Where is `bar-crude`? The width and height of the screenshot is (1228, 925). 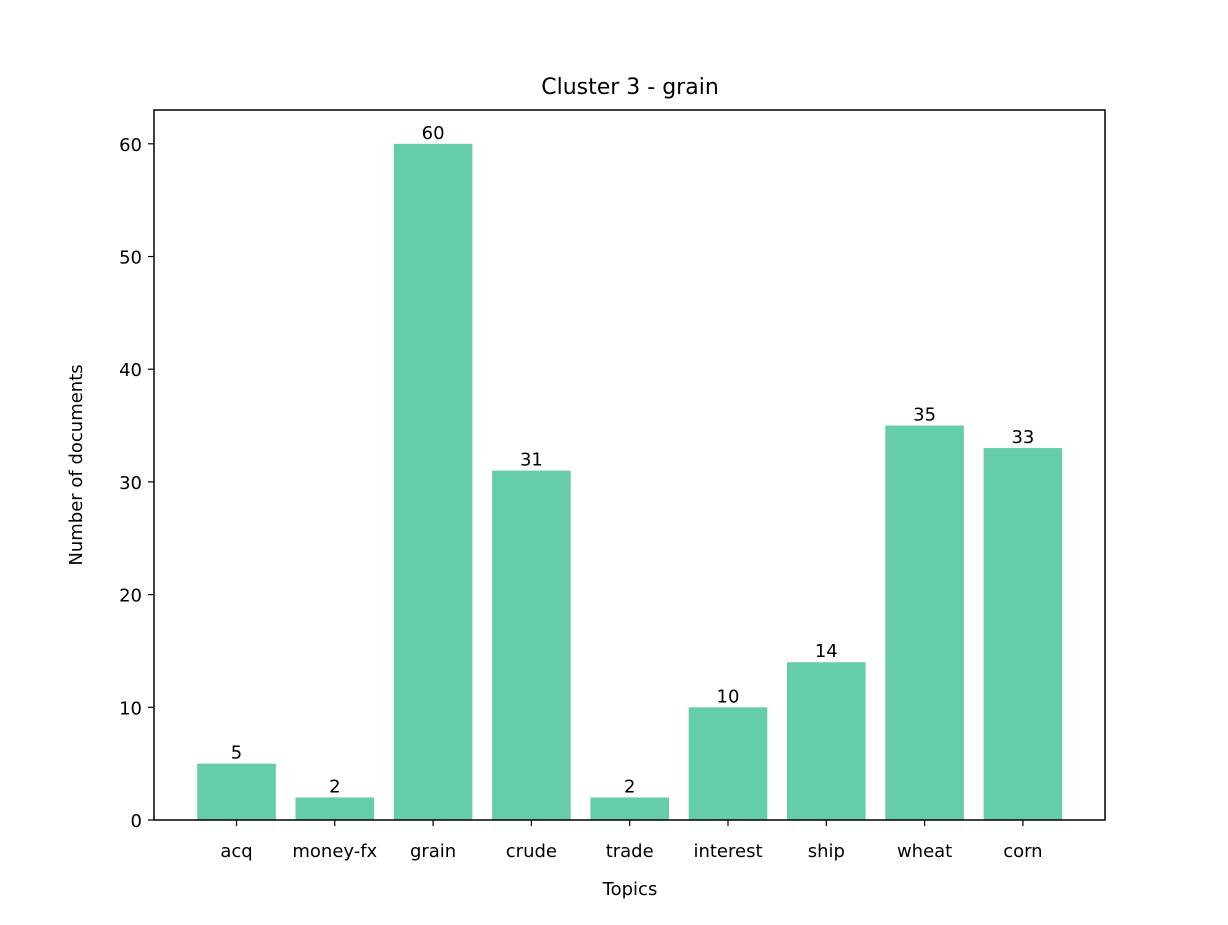
bar-crude is located at coordinates (531, 645).